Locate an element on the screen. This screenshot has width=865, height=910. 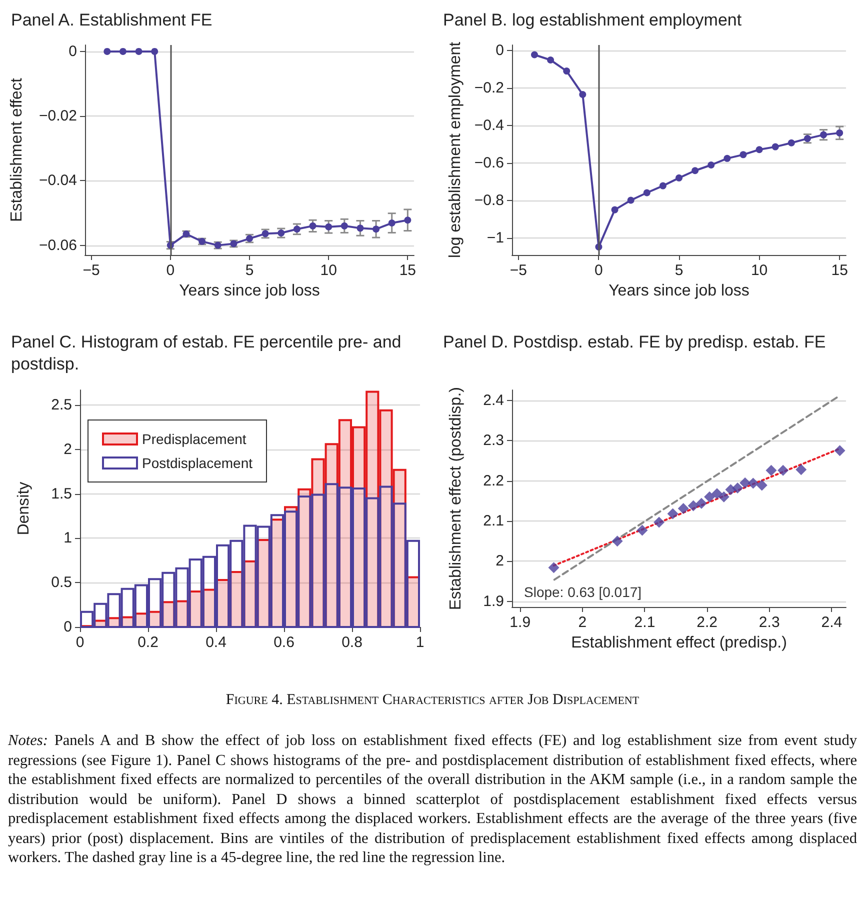
y-tick-label: 2.5 is located at coordinates (61, 405).